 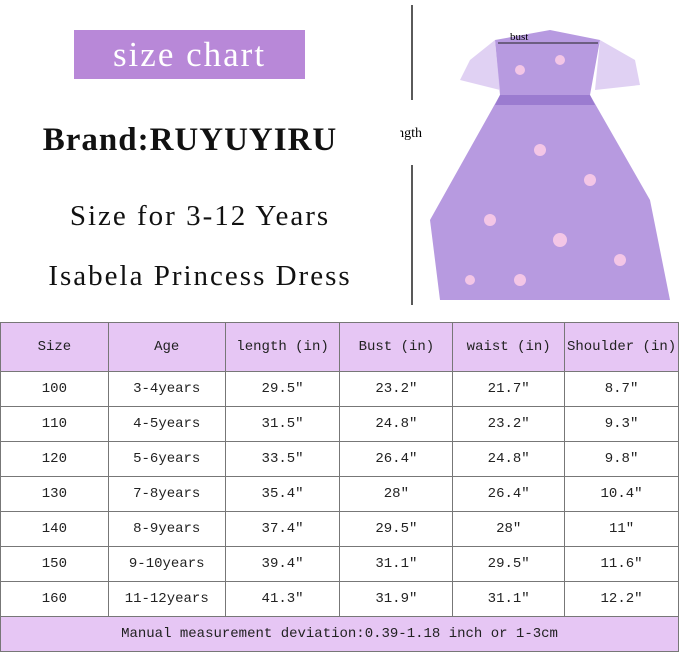 What do you see at coordinates (54, 347) in the screenshot?
I see `header-size: Size` at bounding box center [54, 347].